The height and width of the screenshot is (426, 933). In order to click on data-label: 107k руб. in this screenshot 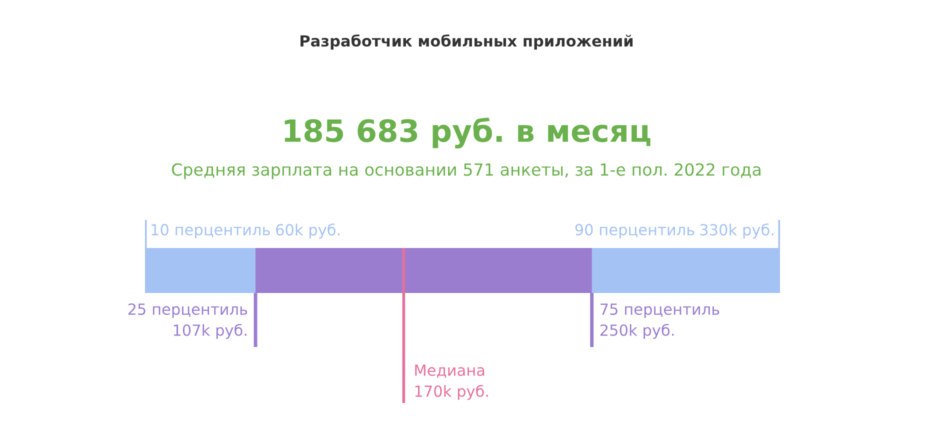, I will do `click(210, 331)`.